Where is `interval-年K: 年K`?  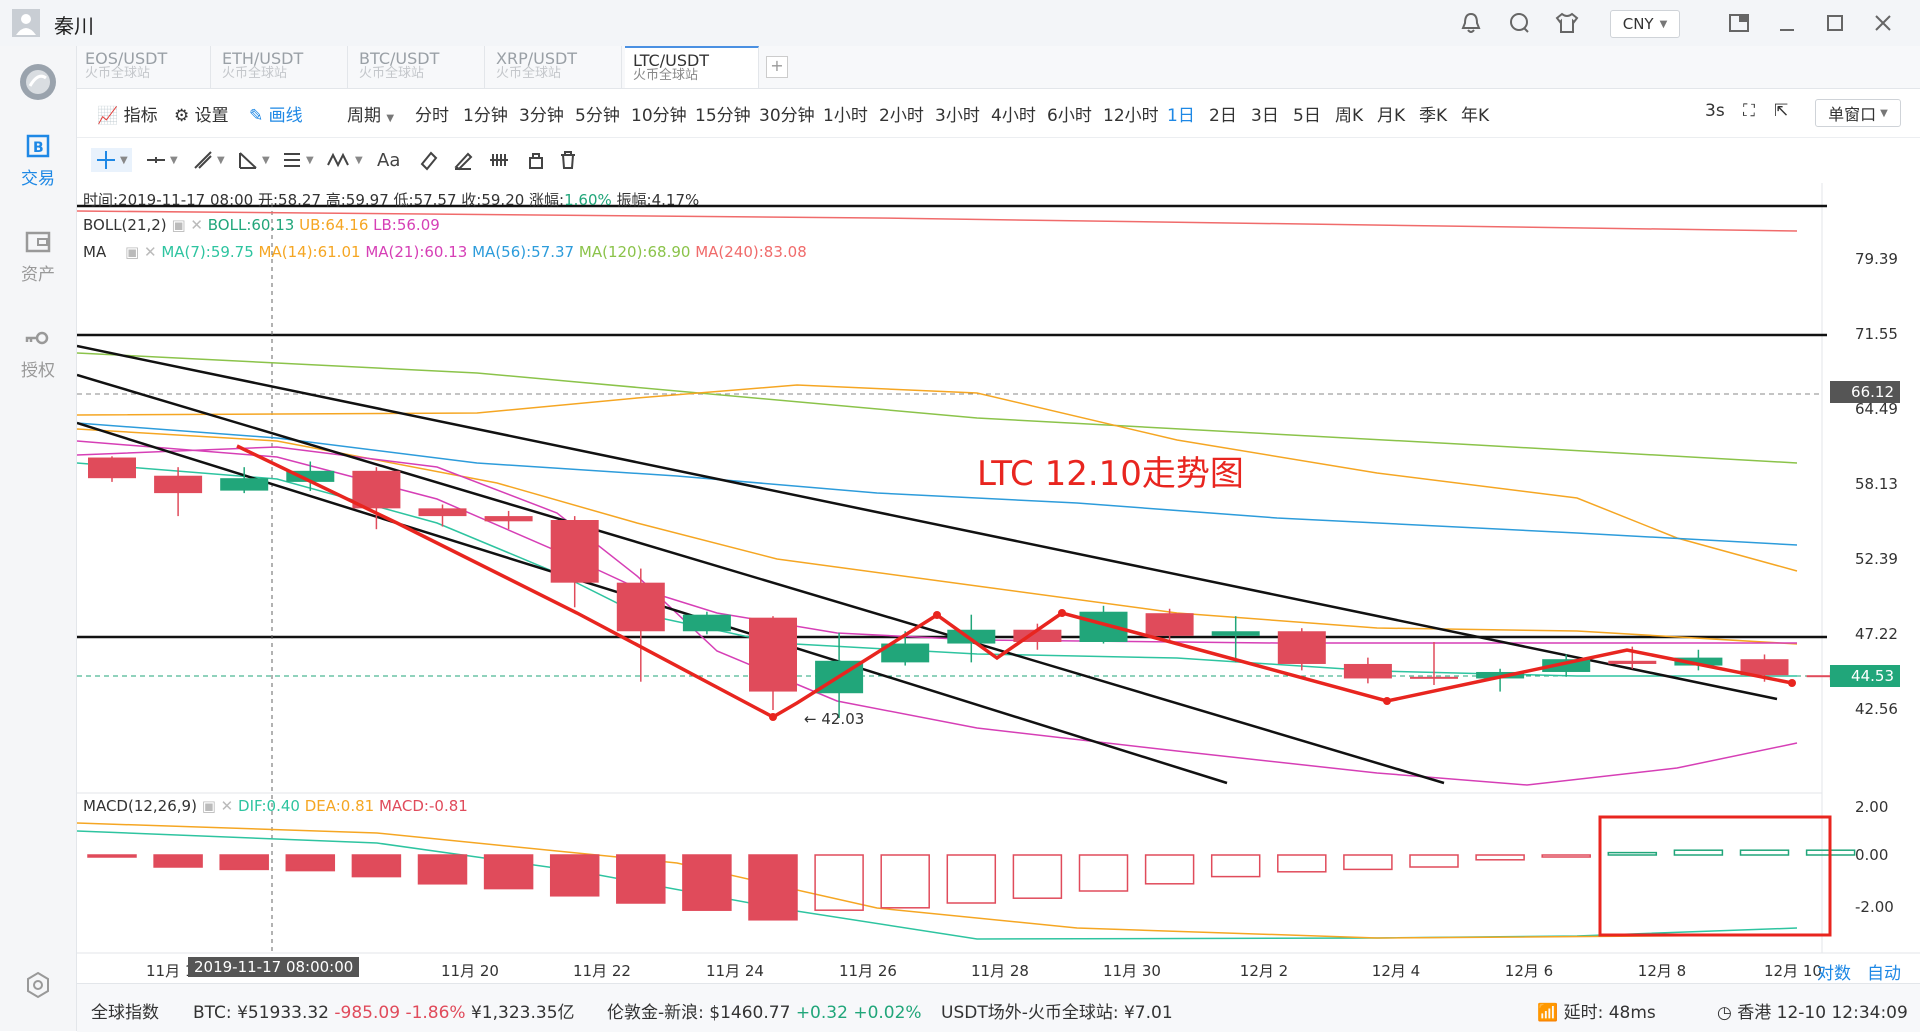 interval-年K: 年K is located at coordinates (1475, 116).